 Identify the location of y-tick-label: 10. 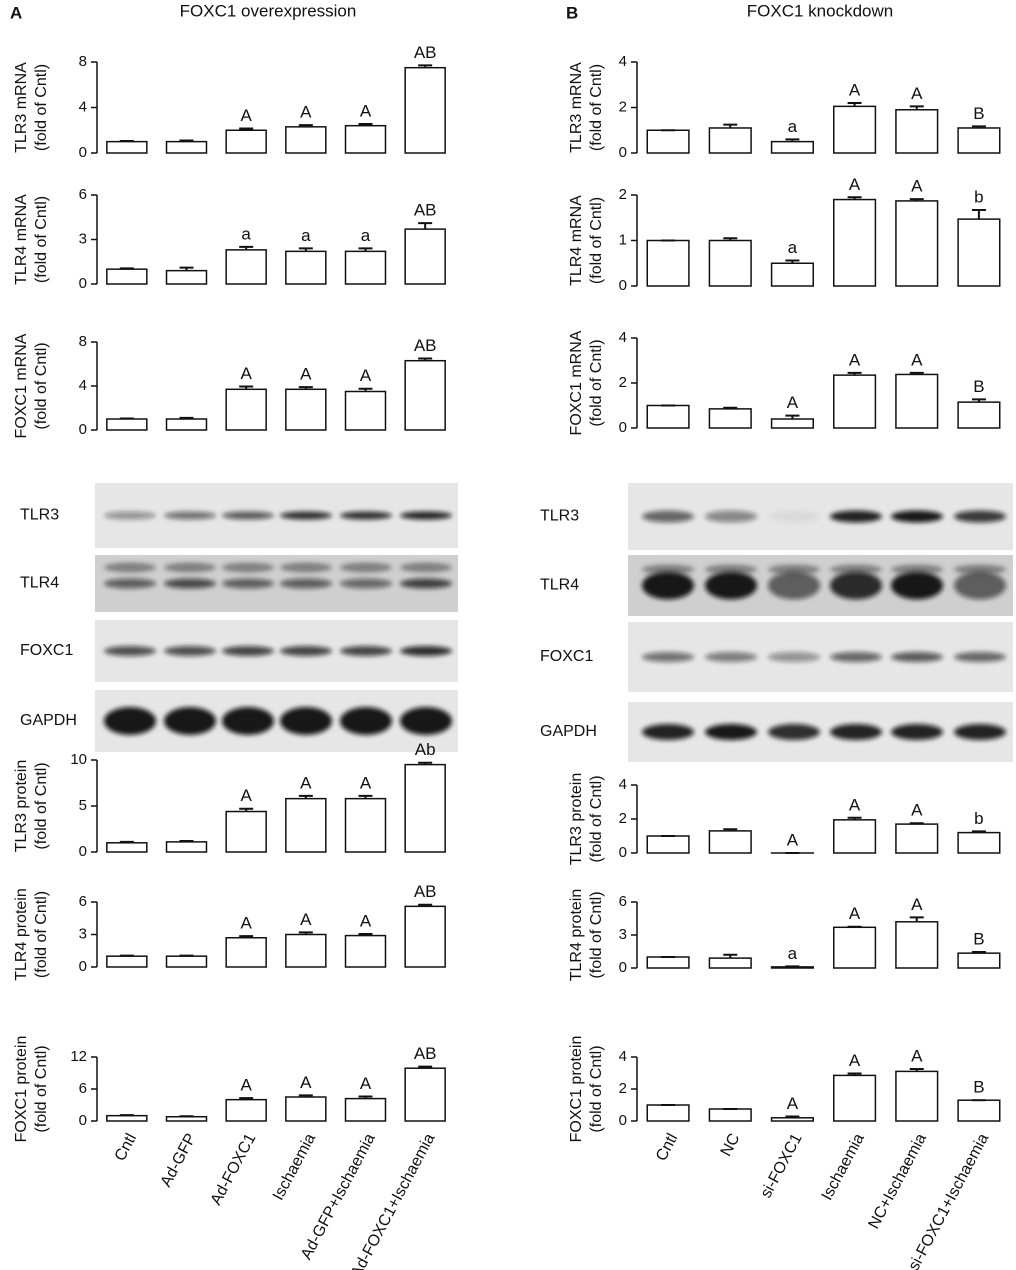
(78, 759).